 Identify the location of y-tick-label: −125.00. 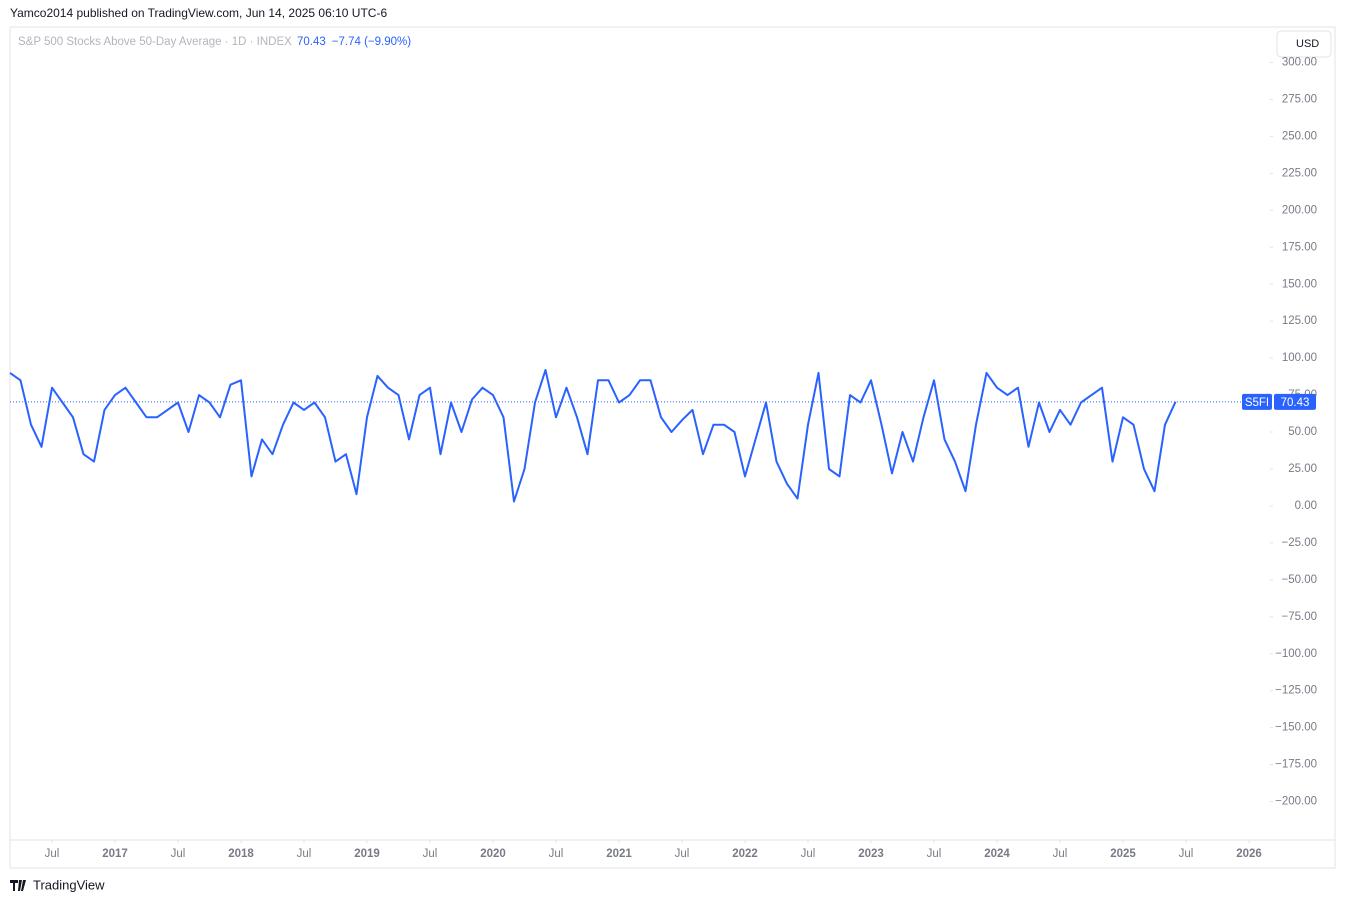
(1296, 691).